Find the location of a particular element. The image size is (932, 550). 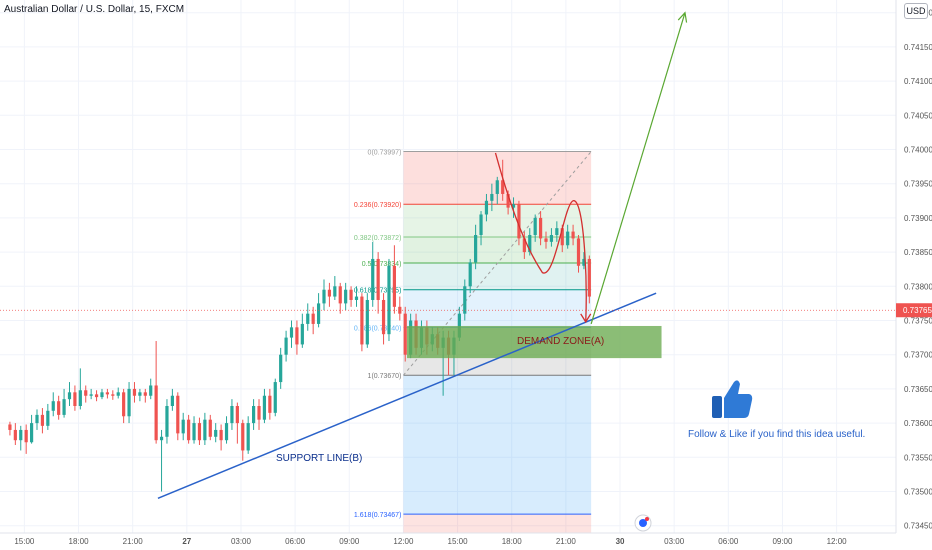

time-tick-label: 09:00 is located at coordinates (782, 541).